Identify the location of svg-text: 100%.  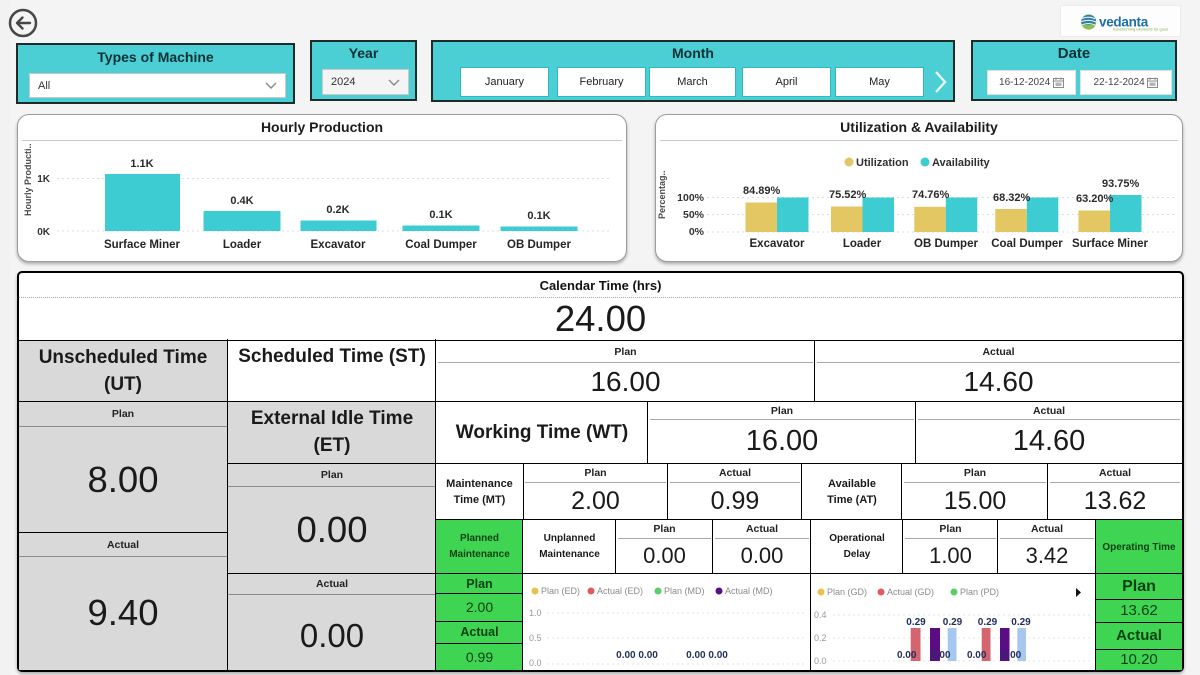
(691, 198).